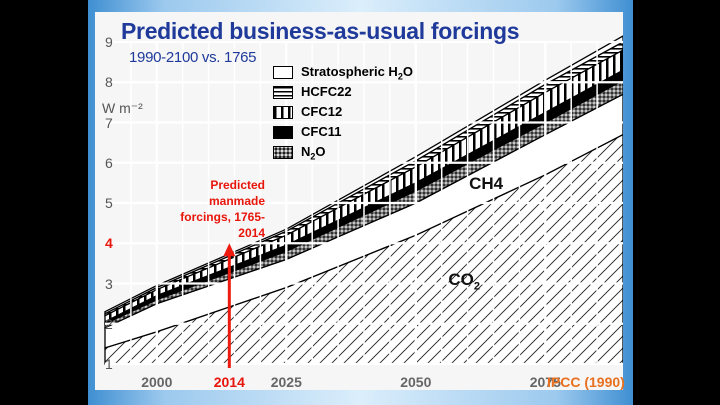  Describe the element at coordinates (109, 283) in the screenshot. I see `y-tick-label: 3` at that location.